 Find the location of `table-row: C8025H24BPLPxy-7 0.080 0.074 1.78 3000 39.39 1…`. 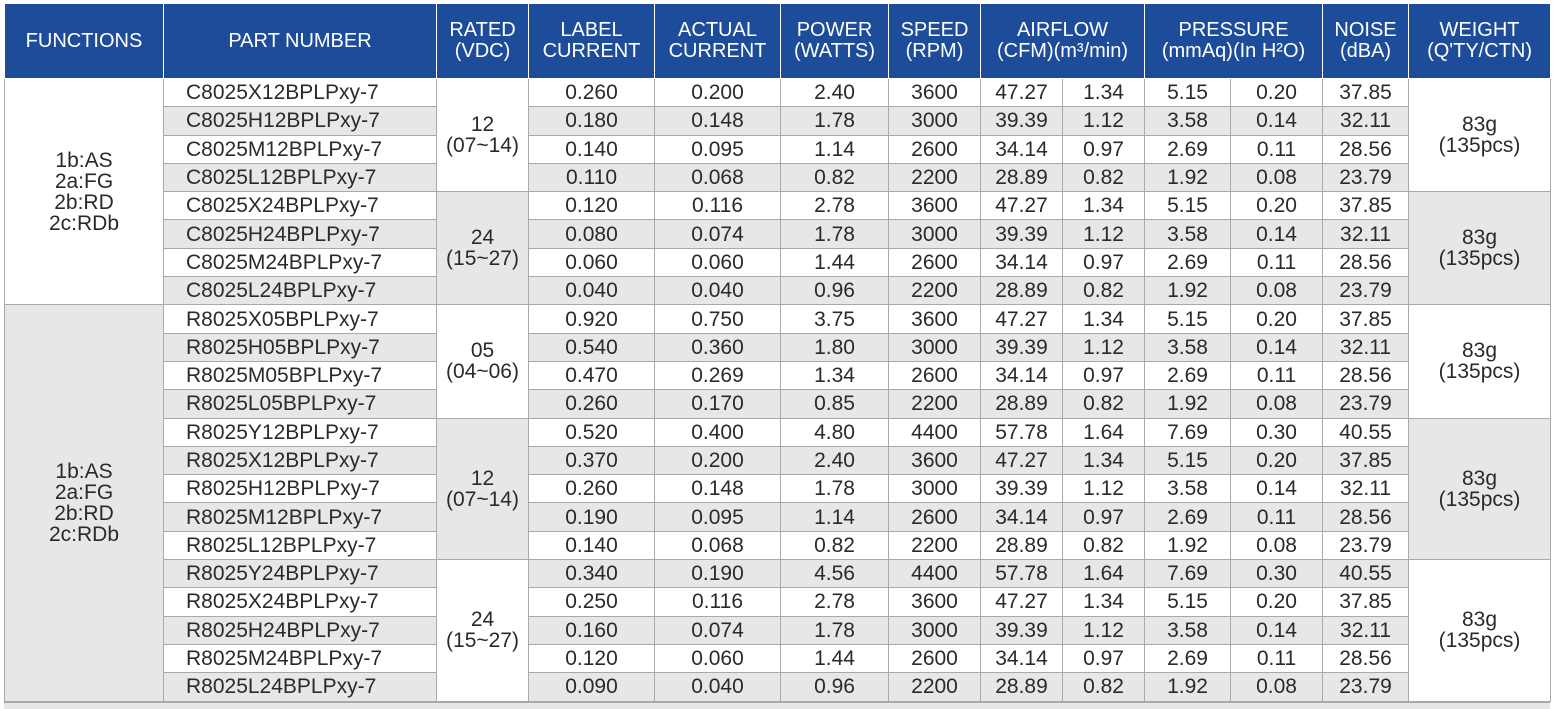

table-row: C8025H24BPLPxy-7 0.080 0.074 1.78 3000 39.39 1… is located at coordinates (778, 234).